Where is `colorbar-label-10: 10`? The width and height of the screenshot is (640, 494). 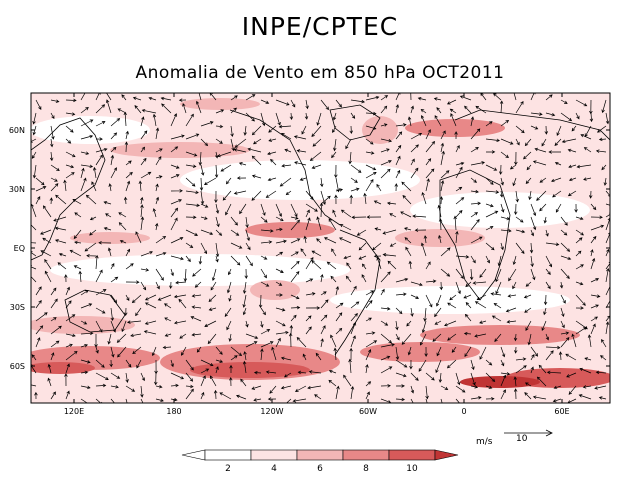 colorbar-label-10: 10 is located at coordinates (412, 469).